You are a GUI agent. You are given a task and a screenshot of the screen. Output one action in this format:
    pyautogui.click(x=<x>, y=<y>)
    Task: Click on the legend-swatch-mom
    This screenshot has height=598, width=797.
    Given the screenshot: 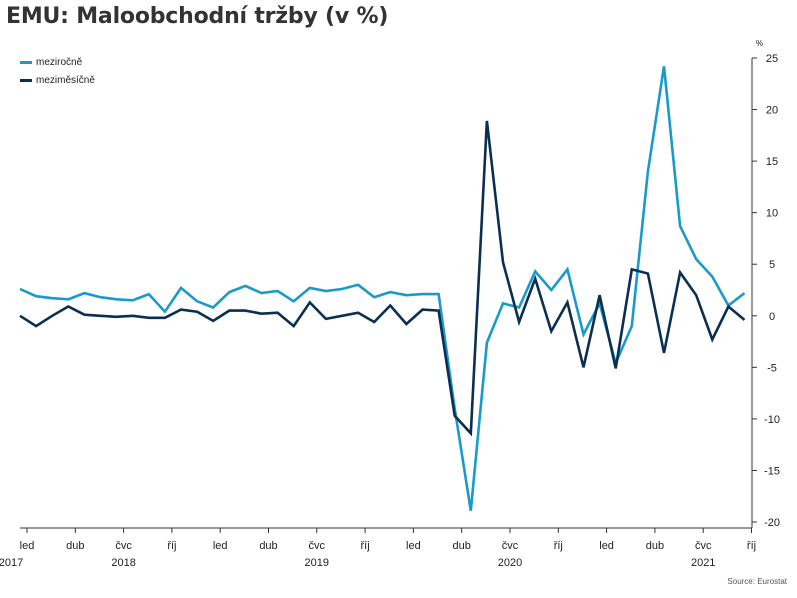 What is the action you would take?
    pyautogui.click(x=26, y=80)
    